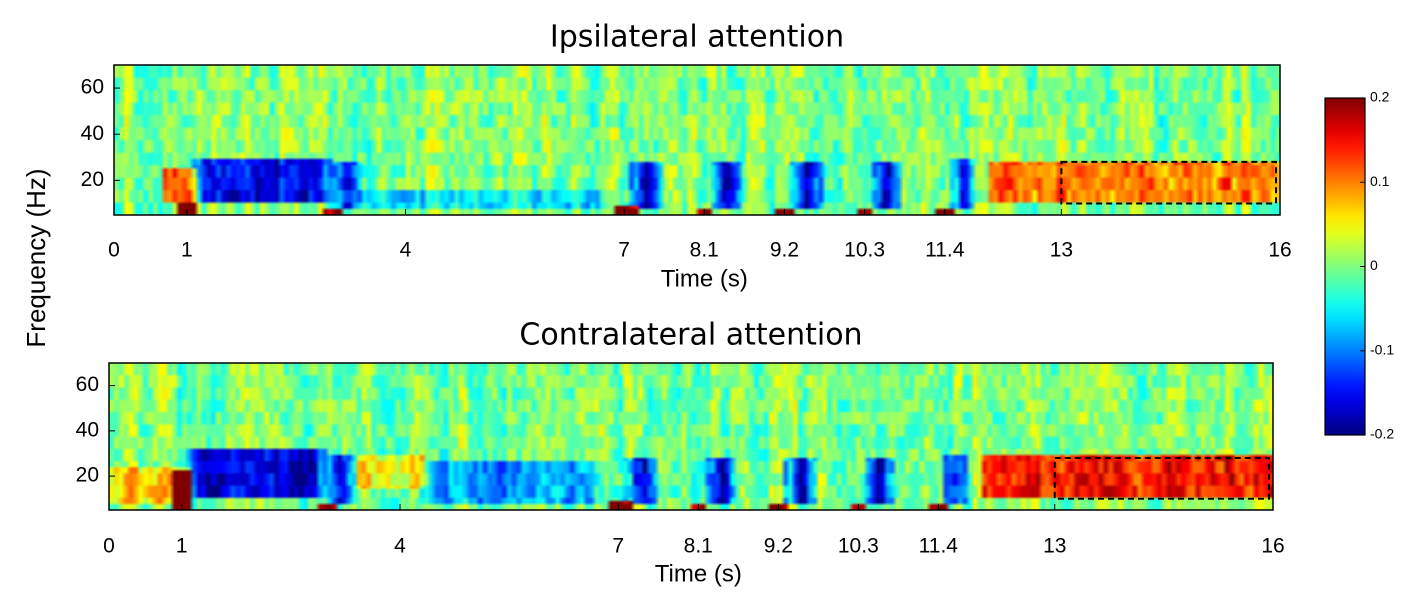 The image size is (1410, 601). Describe the element at coordinates (1382, 349) in the screenshot. I see `colorbar-tick-label: -0.1` at that location.